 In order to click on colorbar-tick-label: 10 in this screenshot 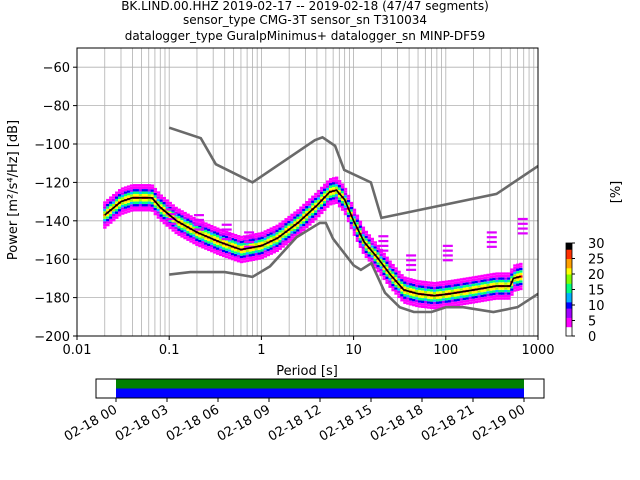, I will do `click(596, 306)`.